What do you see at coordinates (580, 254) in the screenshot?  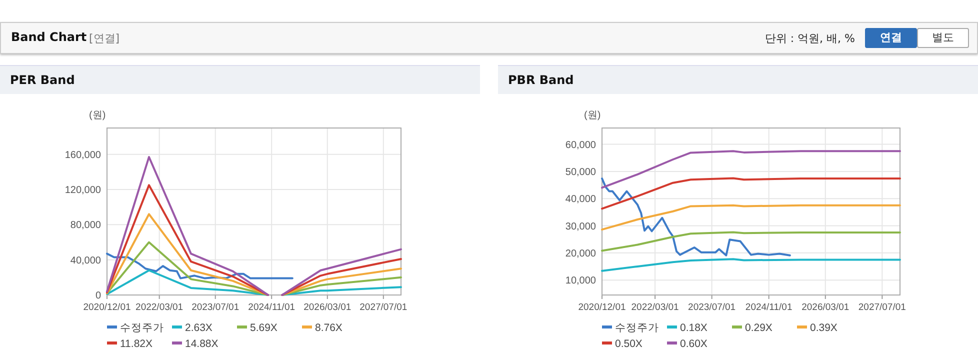 I see `y-tick-label: 20,000` at bounding box center [580, 254].